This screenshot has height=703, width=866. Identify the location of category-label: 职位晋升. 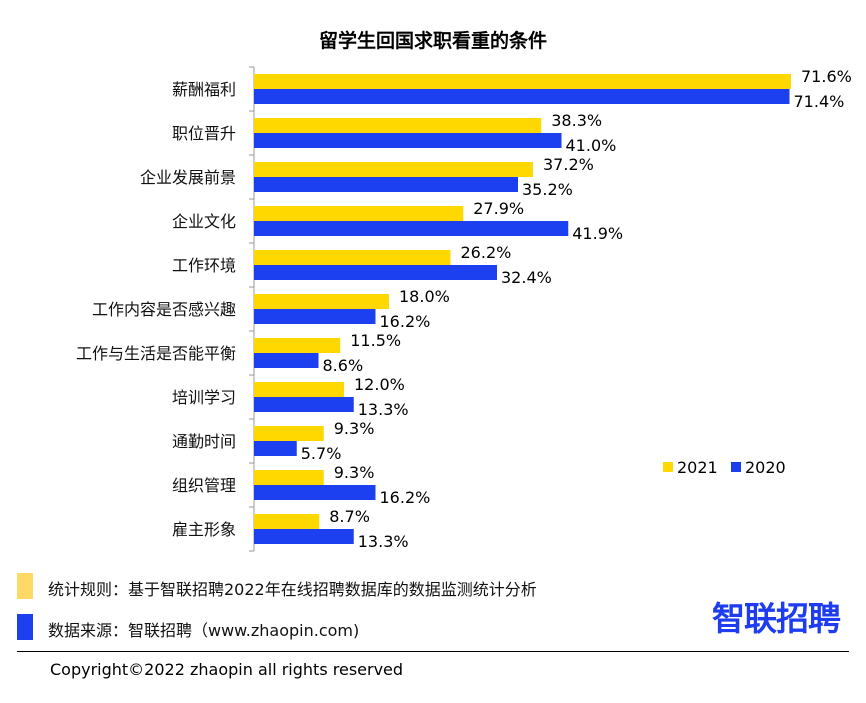
(204, 133).